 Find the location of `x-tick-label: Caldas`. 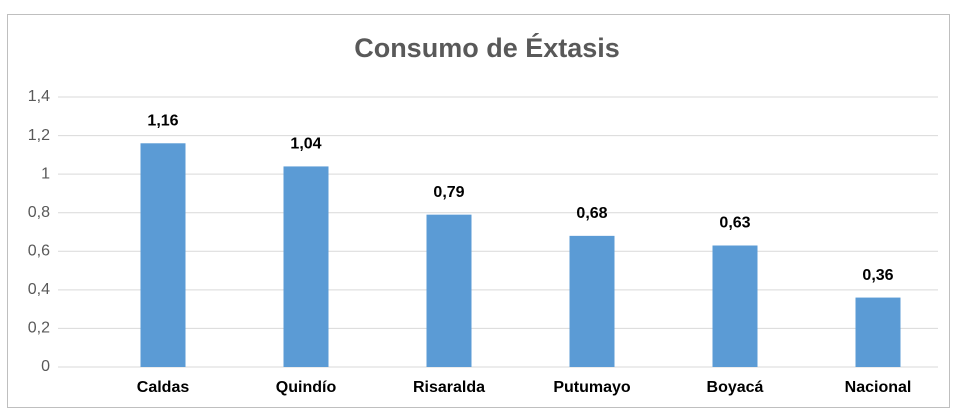

x-tick-label: Caldas is located at coordinates (163, 387).